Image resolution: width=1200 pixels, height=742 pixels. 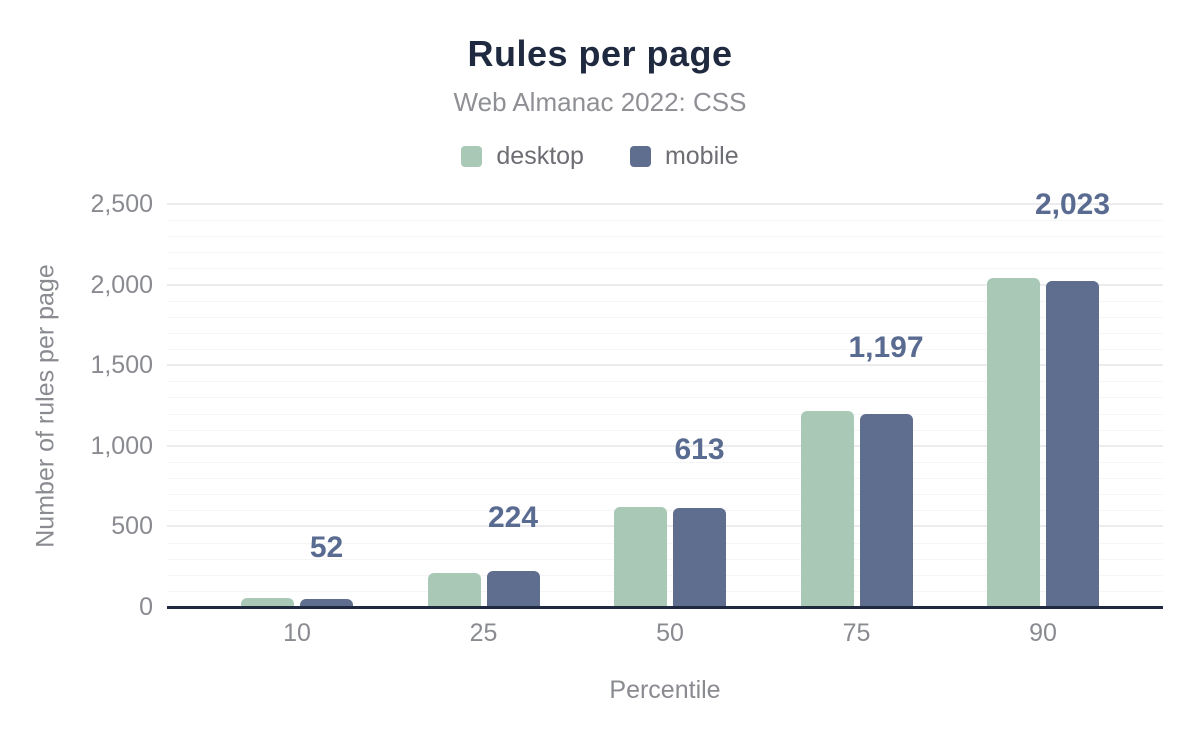 I want to click on data-label: 2,023, so click(x=1072, y=204).